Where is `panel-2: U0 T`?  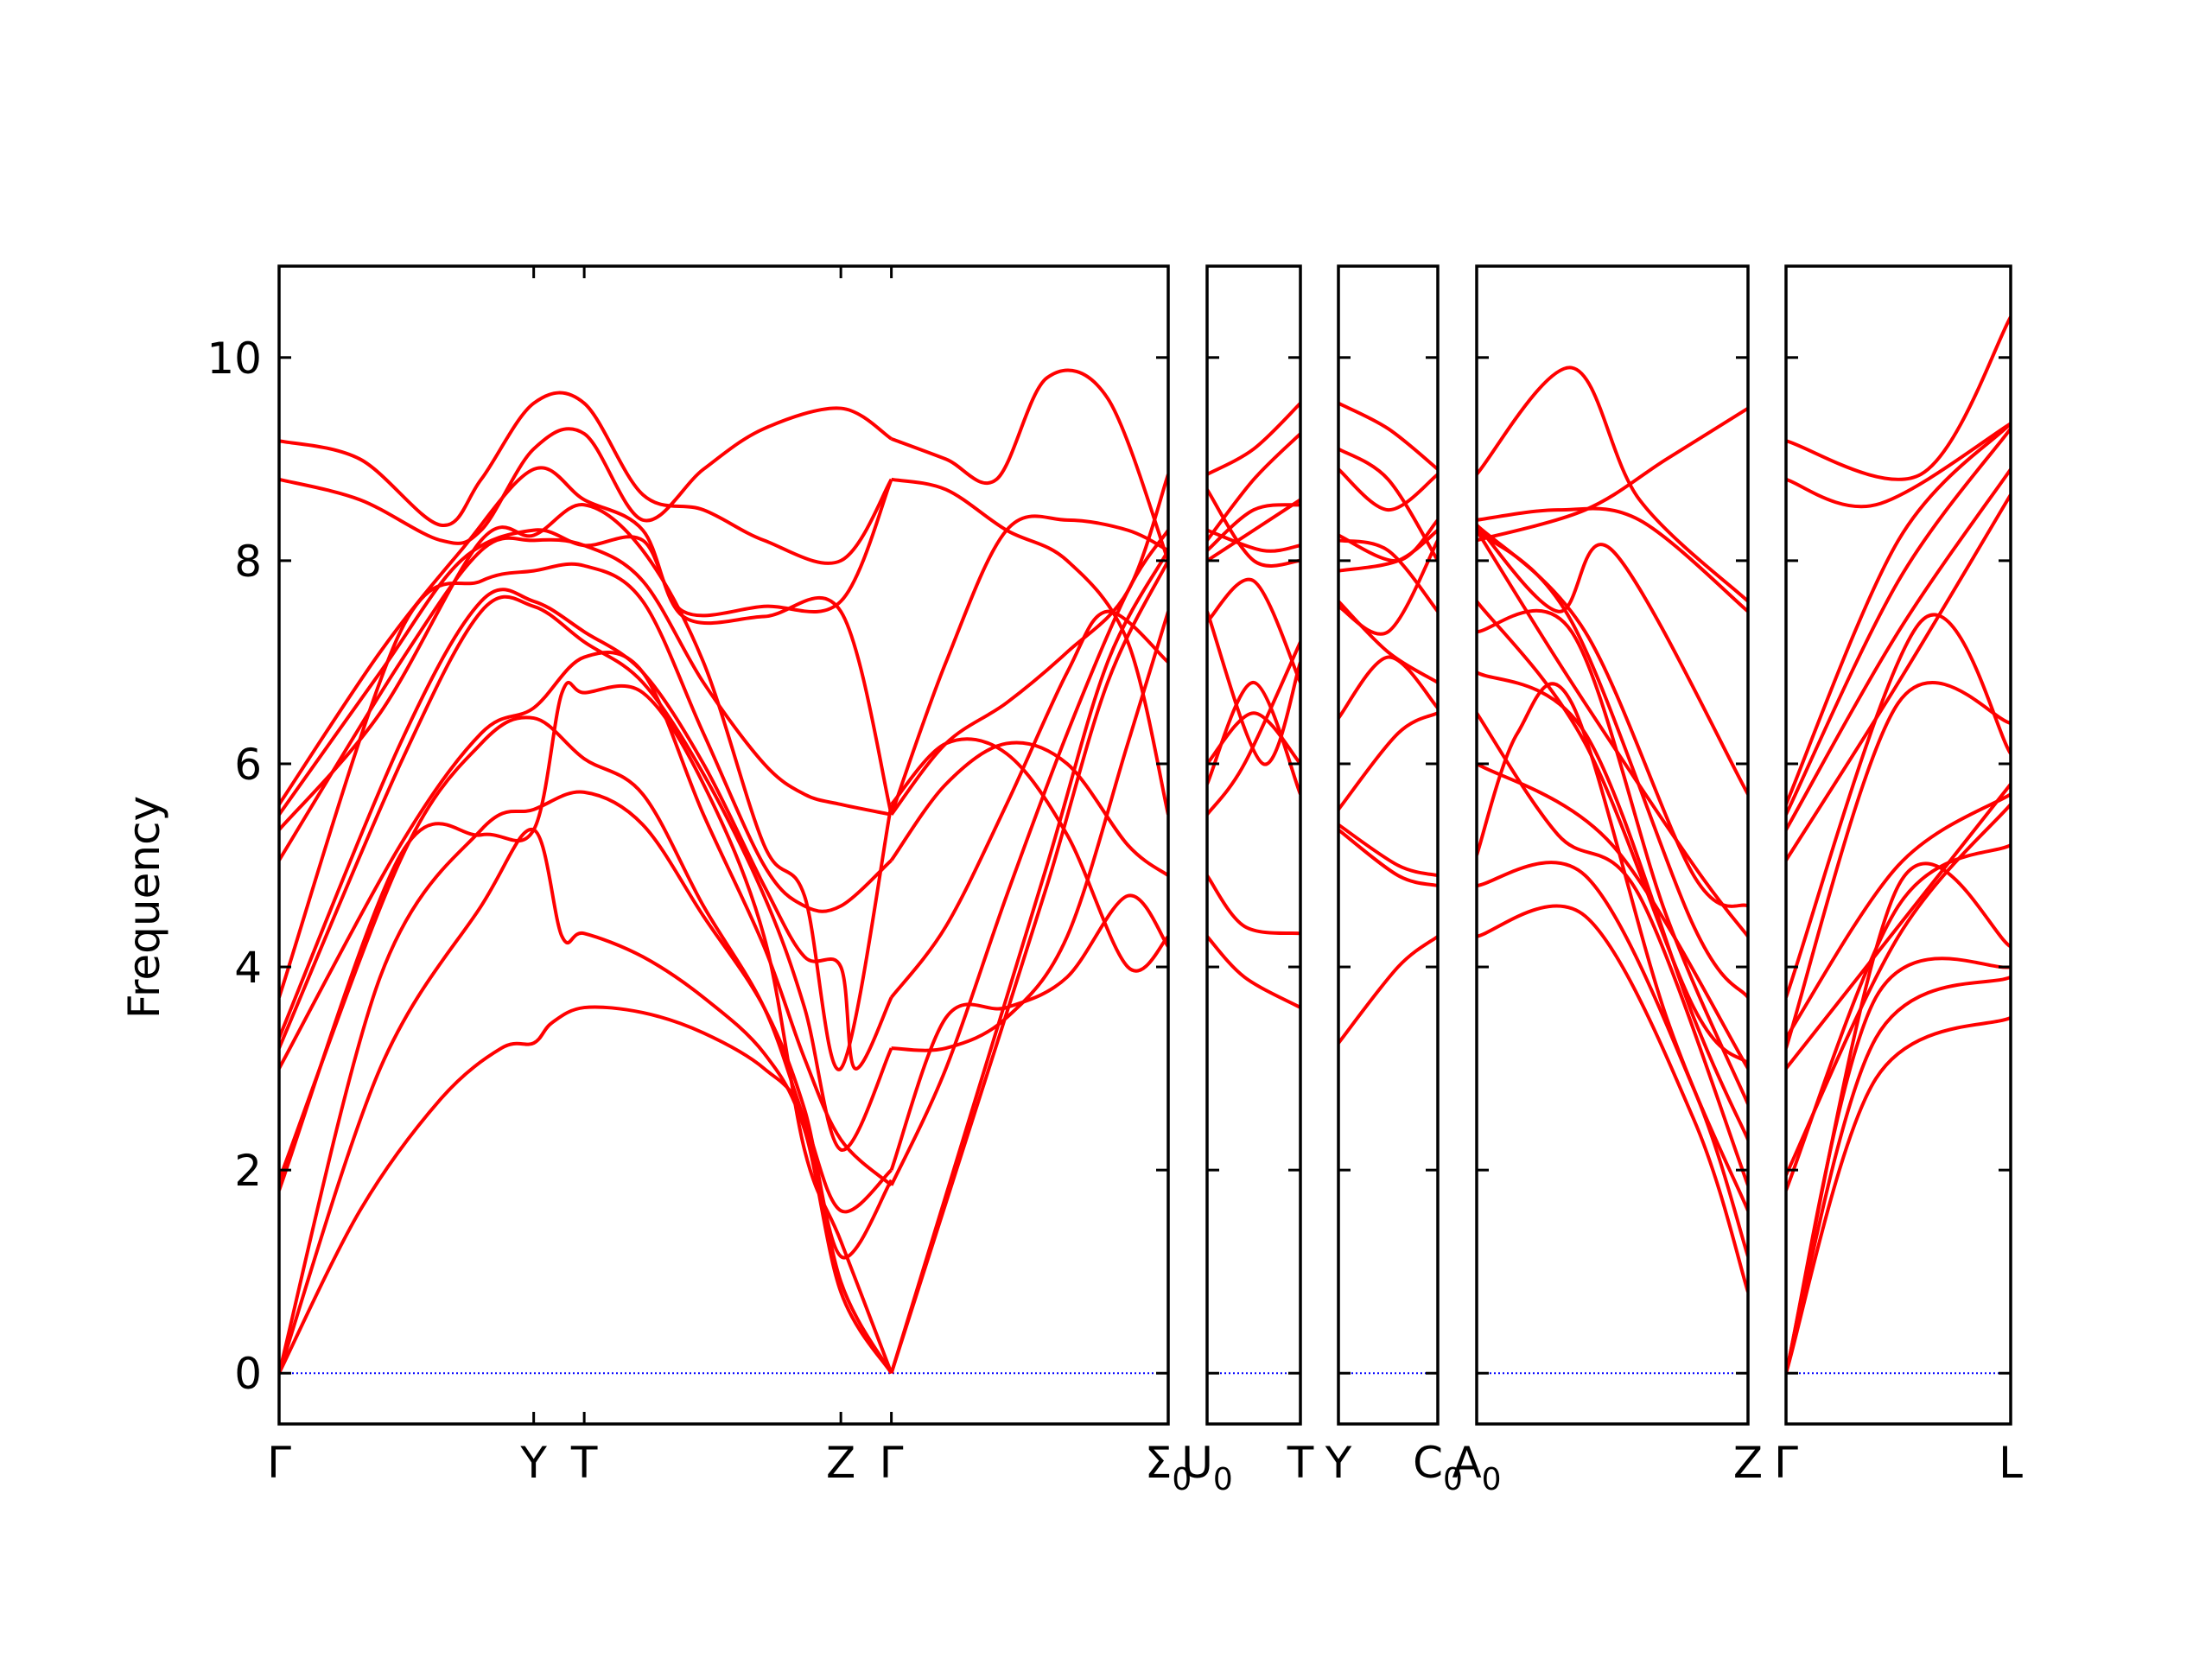
panel-2: U0 T is located at coordinates (1247, 880).